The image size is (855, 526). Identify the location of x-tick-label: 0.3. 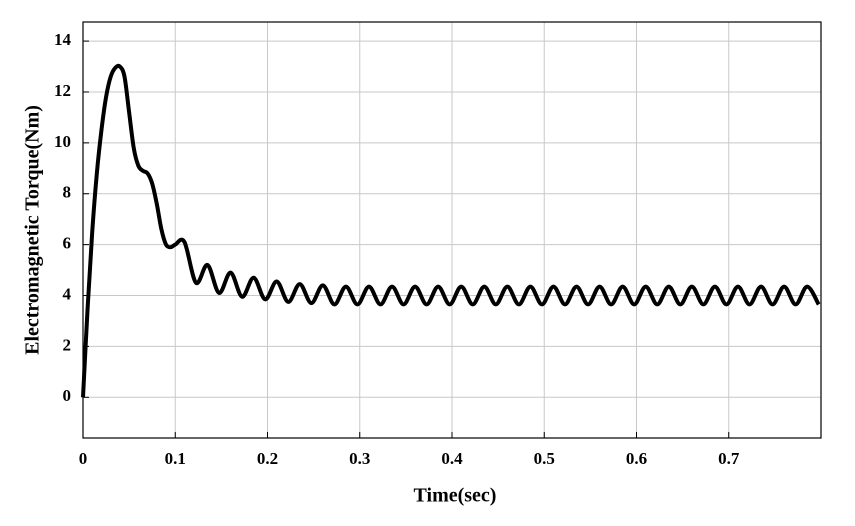
(359, 458).